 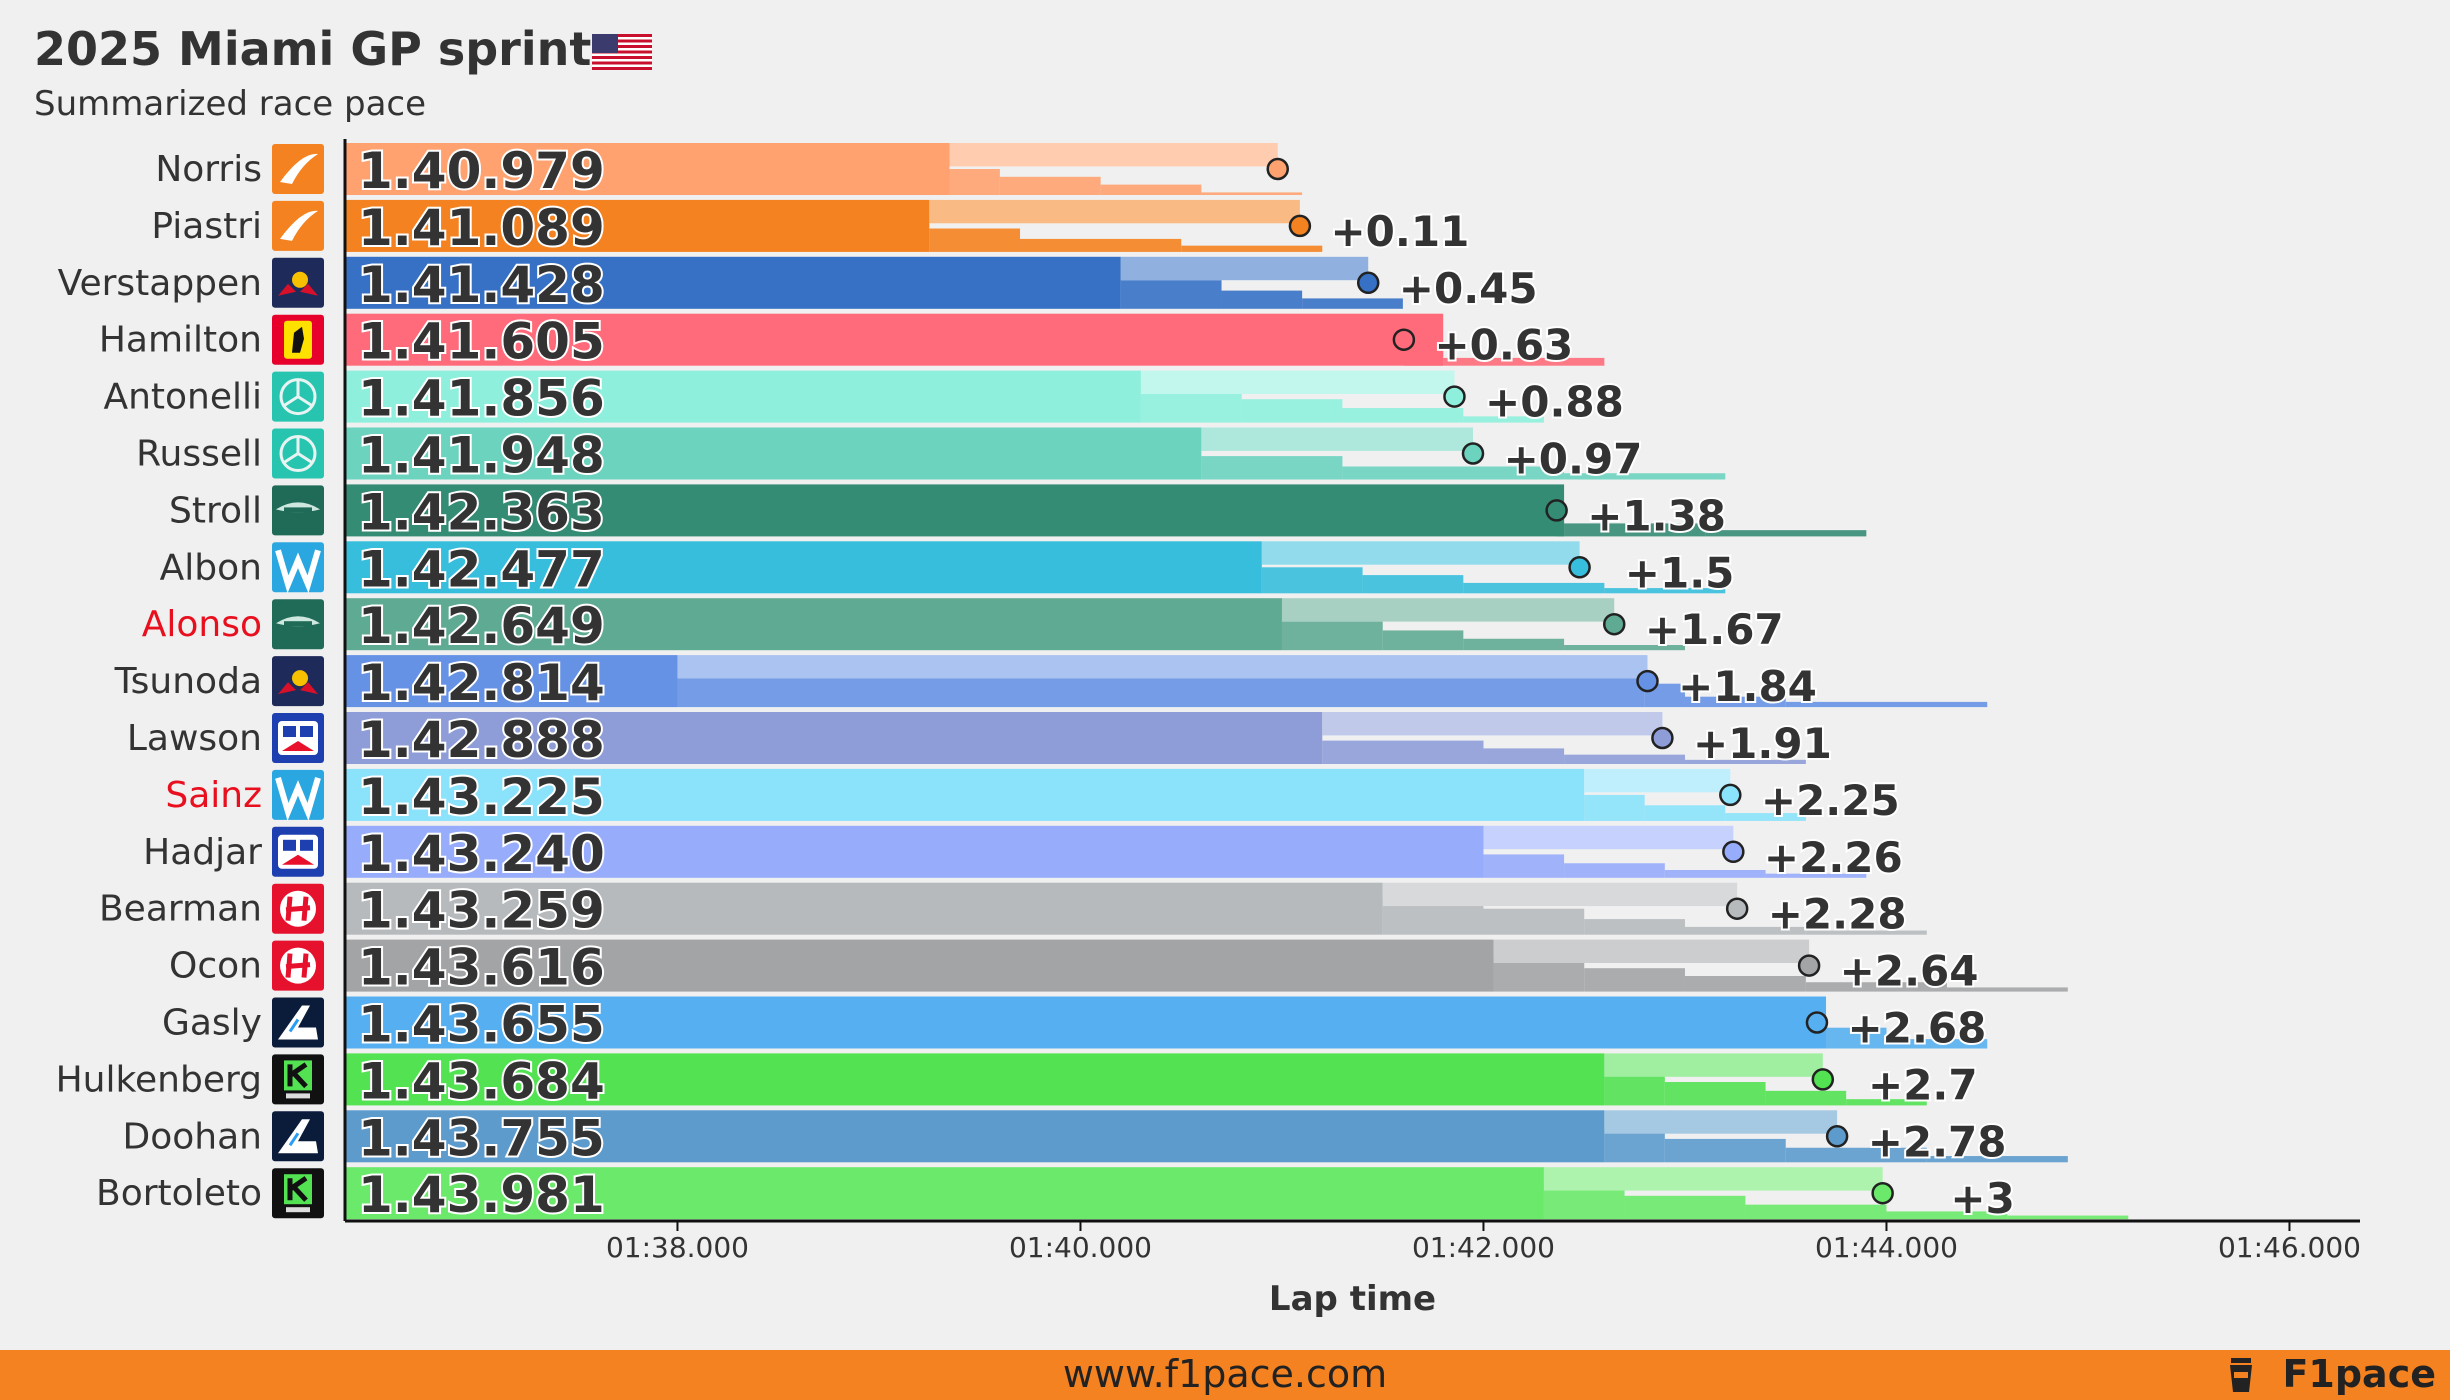 What do you see at coordinates (622, 52) in the screenshot?
I see `us-flag-icon` at bounding box center [622, 52].